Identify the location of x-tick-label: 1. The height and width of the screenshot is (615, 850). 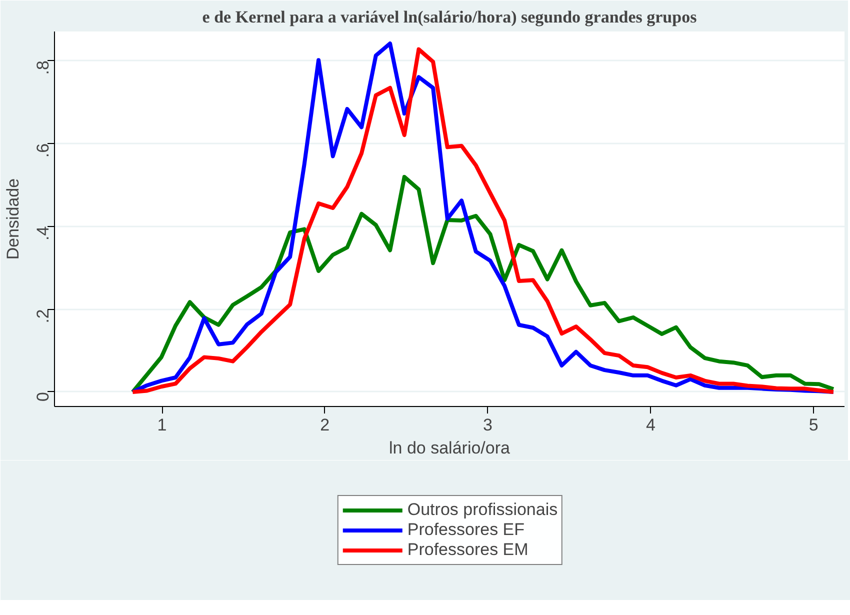
(162, 425).